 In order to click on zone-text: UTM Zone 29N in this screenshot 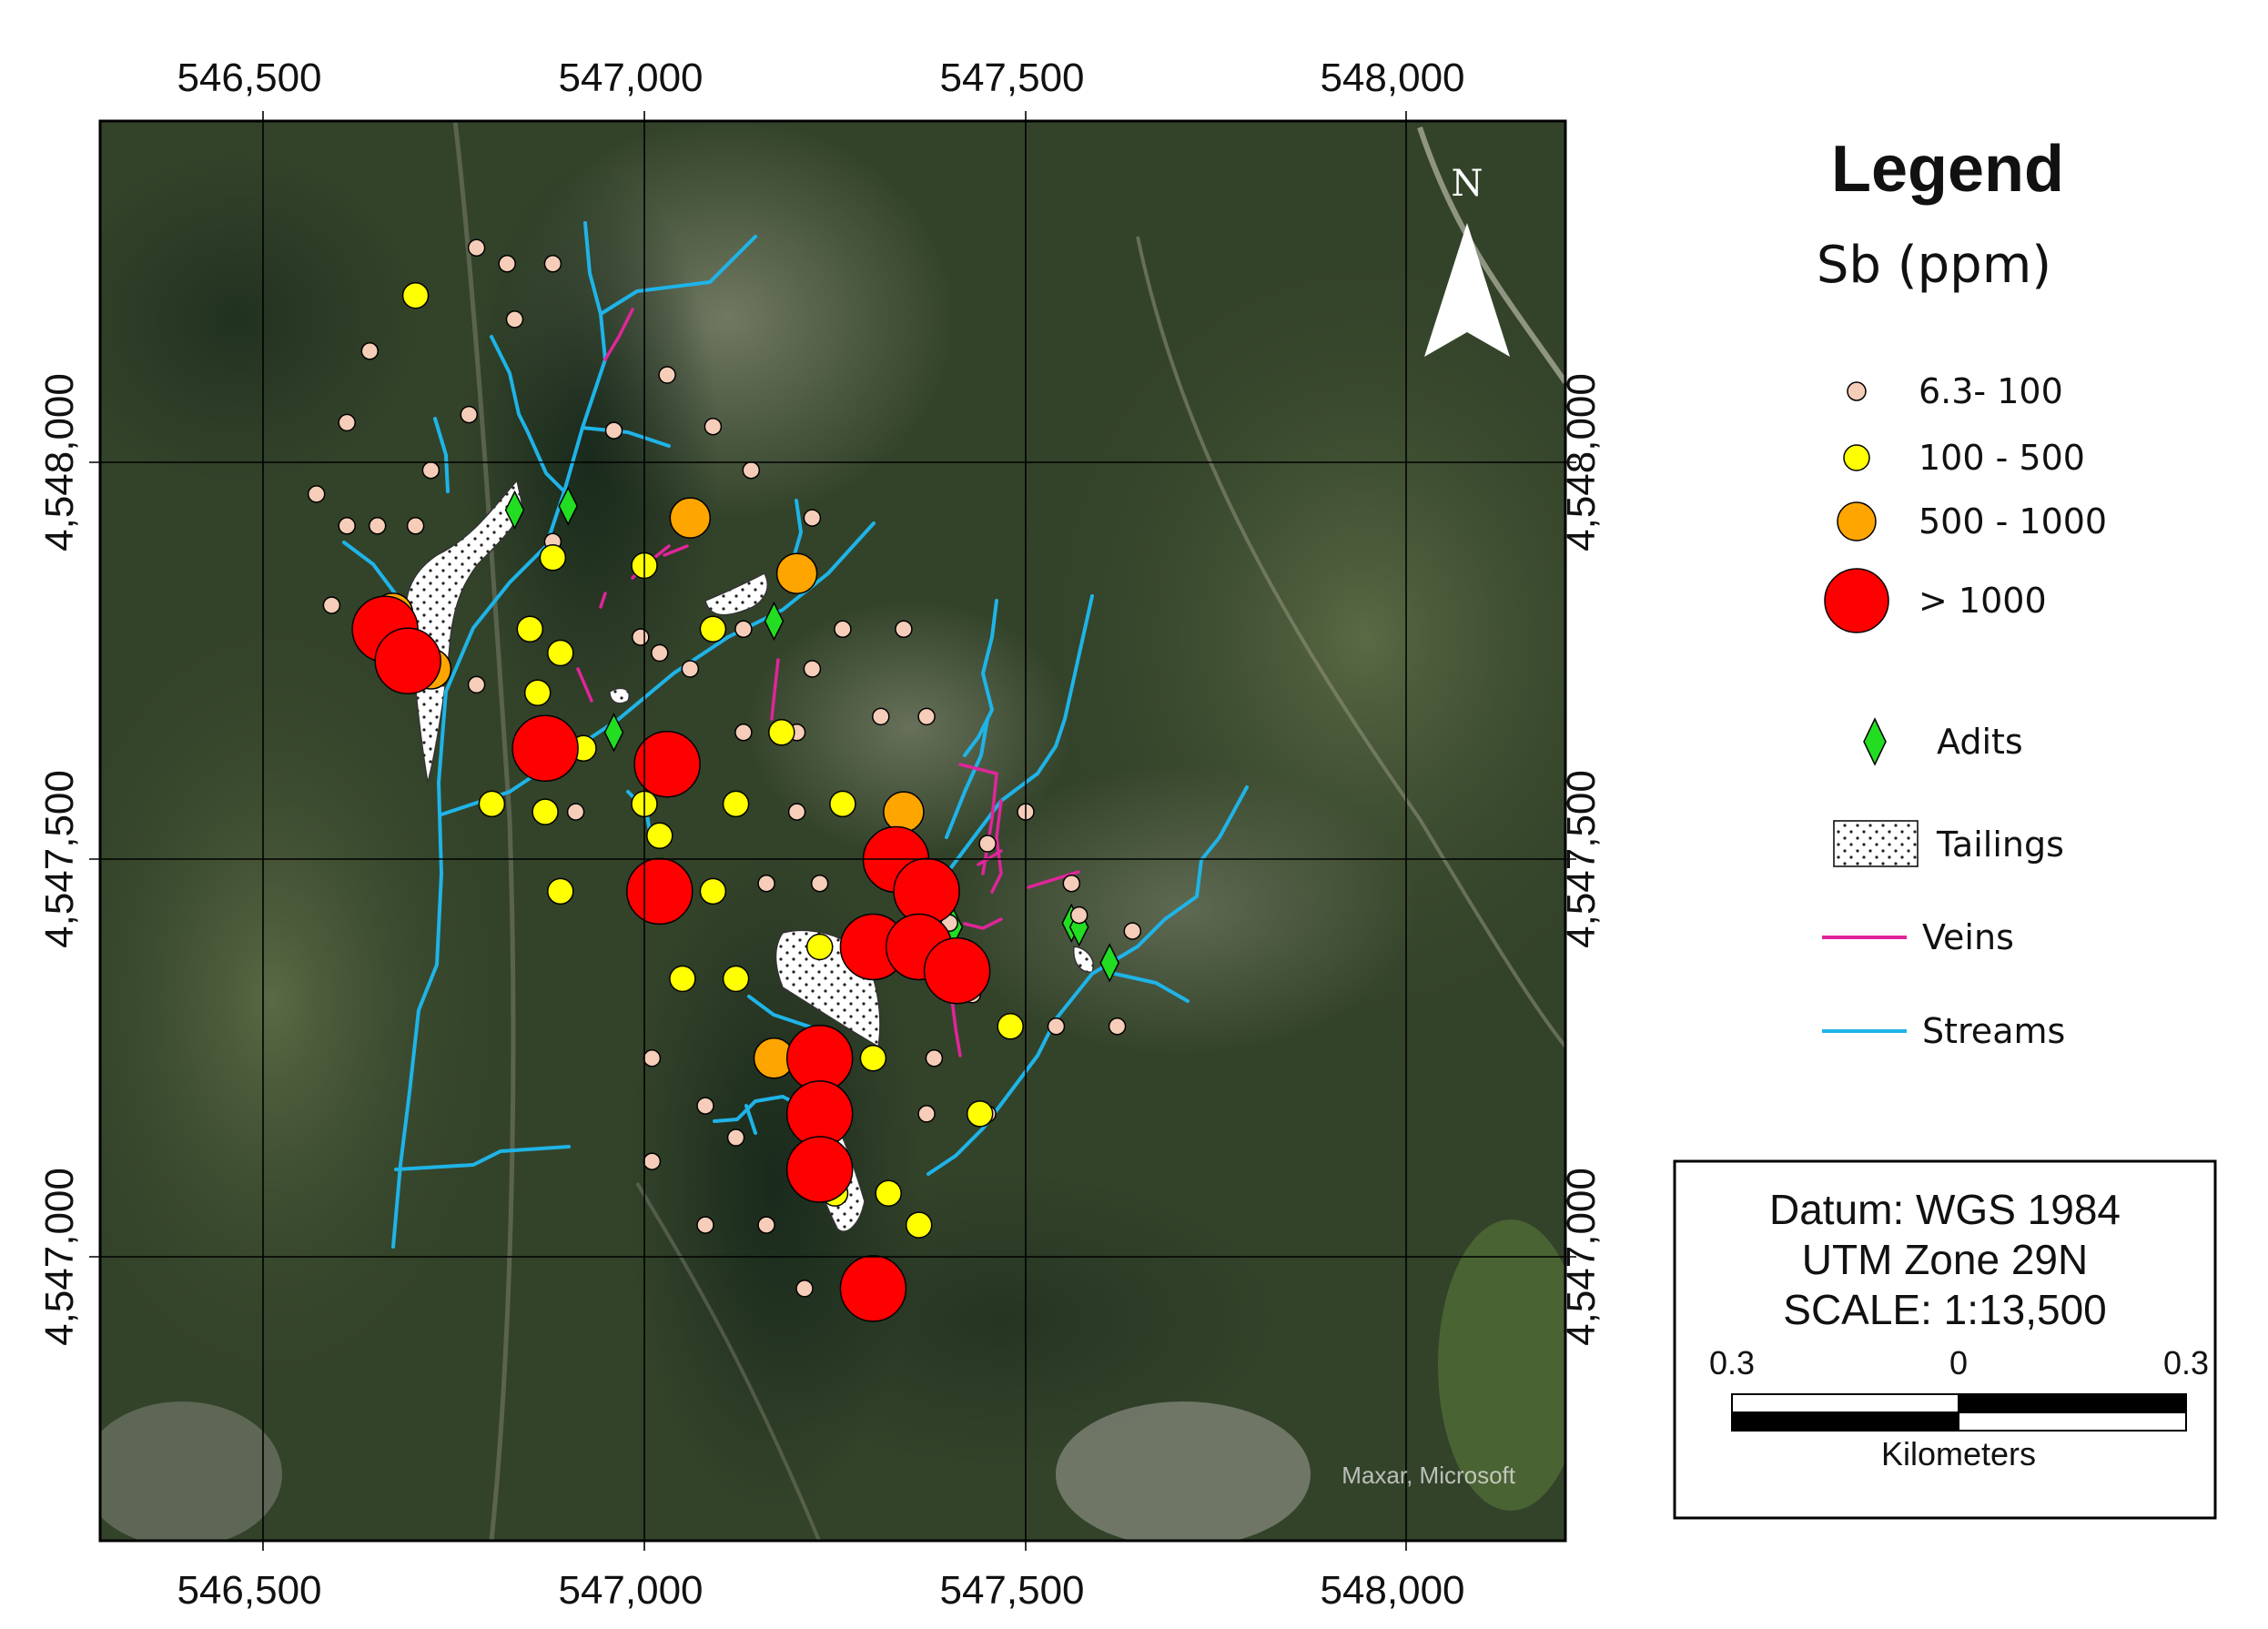, I will do `click(1945, 1259)`.